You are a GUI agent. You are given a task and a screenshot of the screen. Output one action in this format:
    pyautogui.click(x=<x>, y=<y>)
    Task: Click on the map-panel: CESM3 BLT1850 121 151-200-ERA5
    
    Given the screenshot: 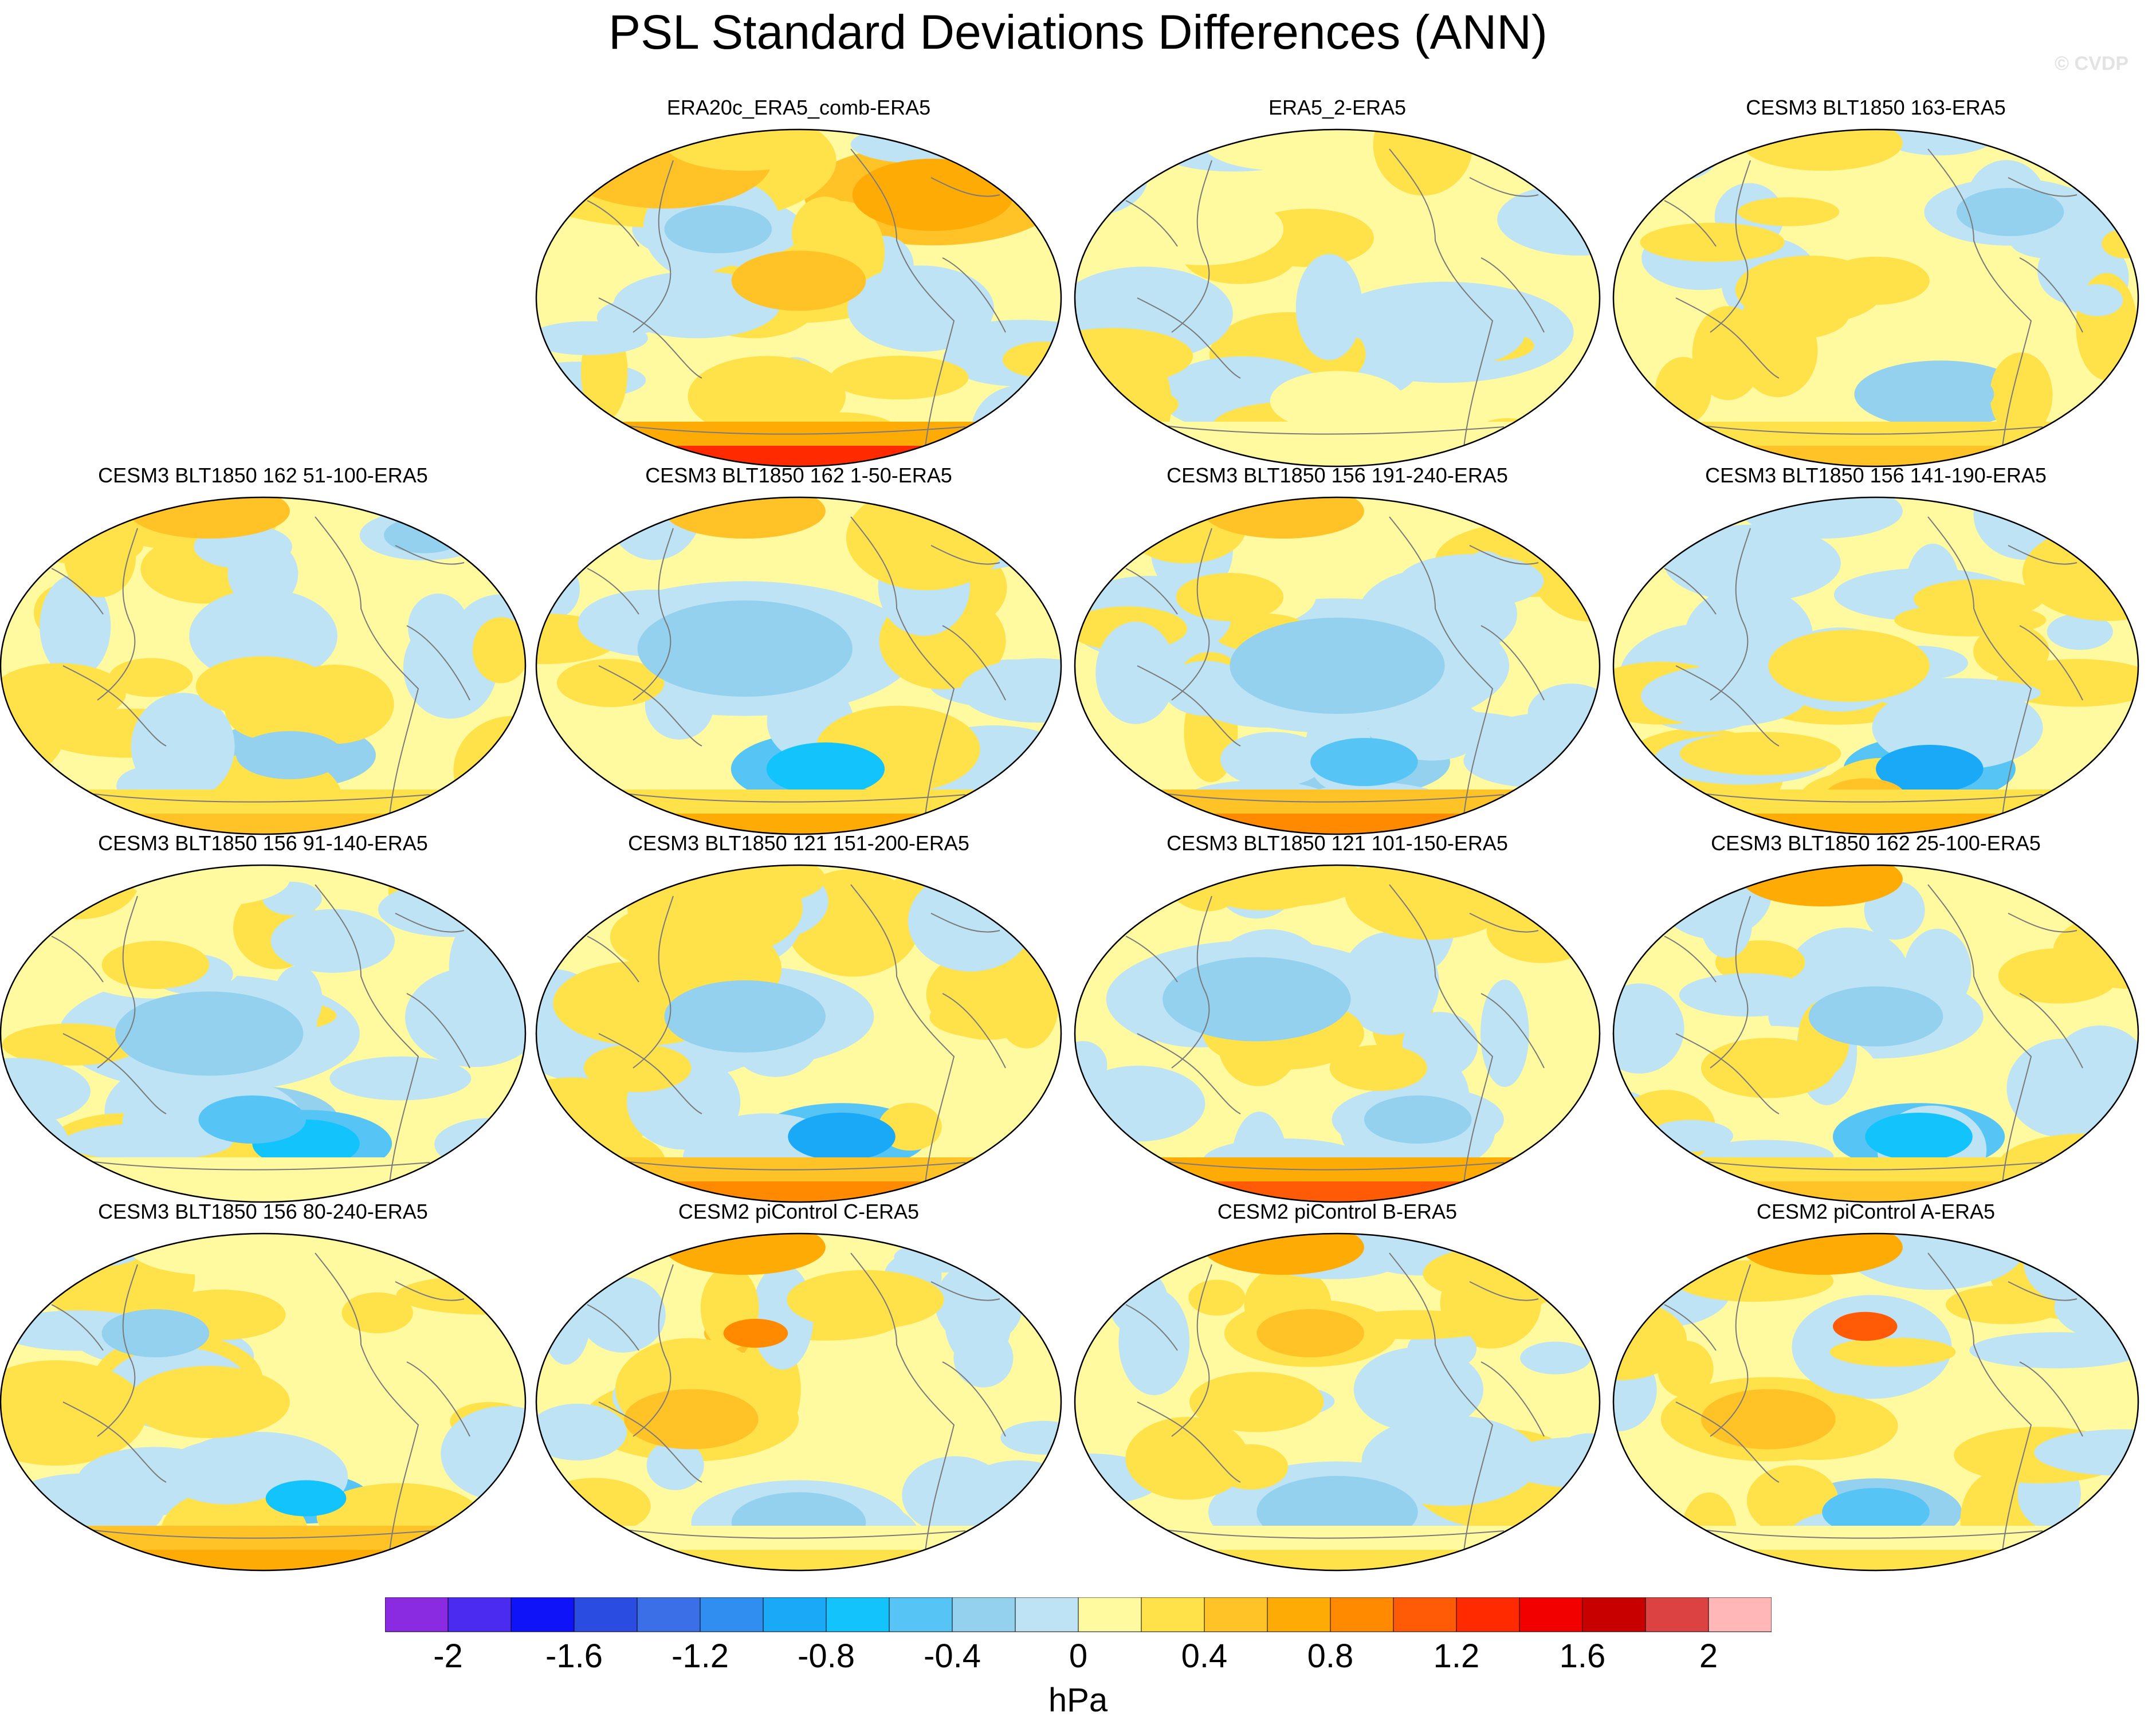 What is the action you would take?
    pyautogui.click(x=798, y=1021)
    